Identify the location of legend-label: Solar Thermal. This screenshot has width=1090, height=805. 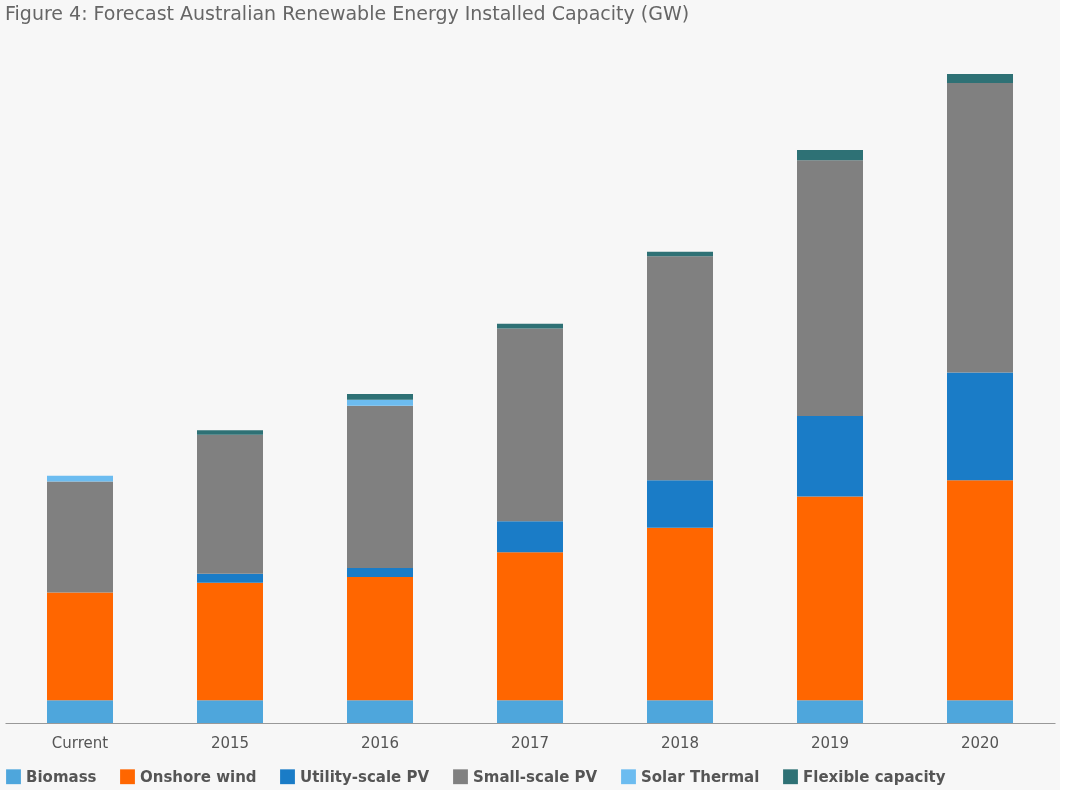
(700, 776).